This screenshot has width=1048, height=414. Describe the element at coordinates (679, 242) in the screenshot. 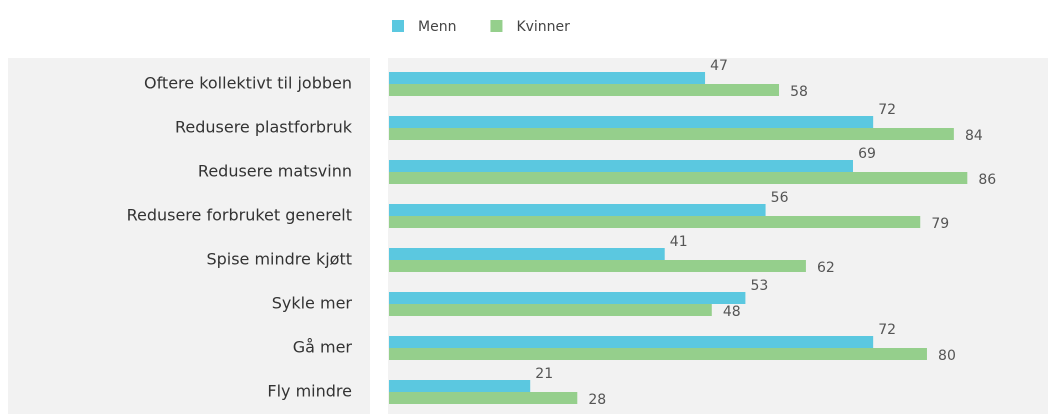

I see `value-label: 41` at that location.